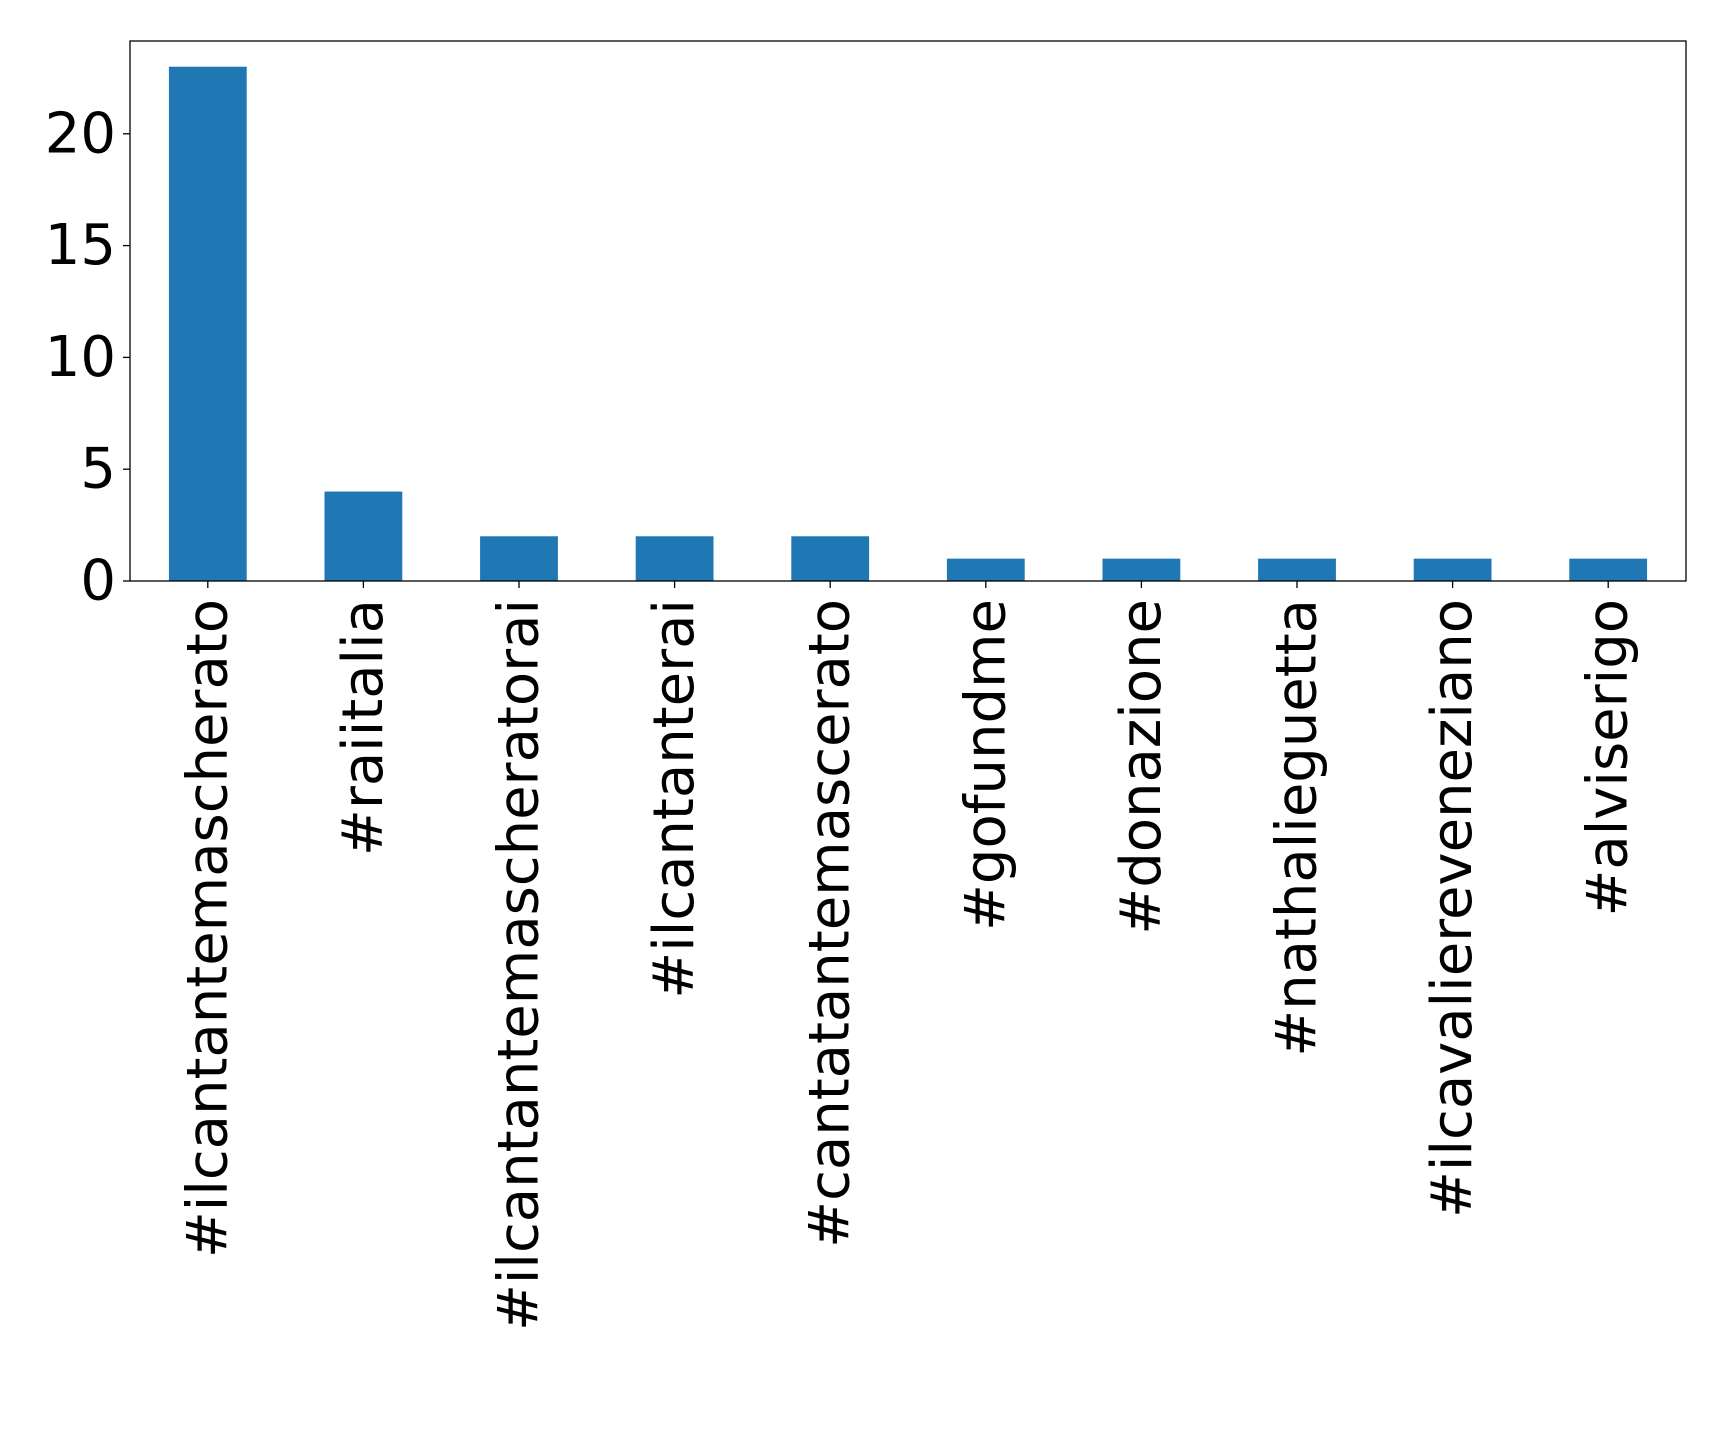  I want to click on y-tick-label-3: 15, so click(80, 245).